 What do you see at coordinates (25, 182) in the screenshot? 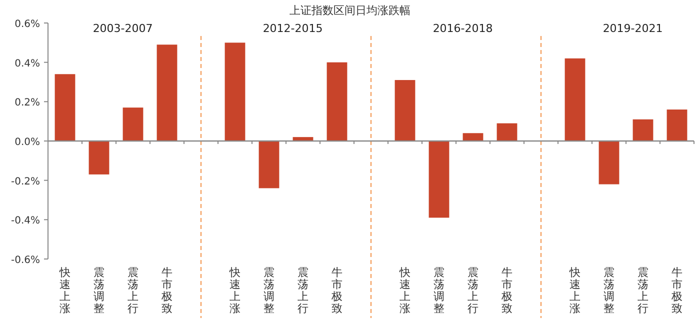
I see `y-tick-label: -0.2%` at bounding box center [25, 182].